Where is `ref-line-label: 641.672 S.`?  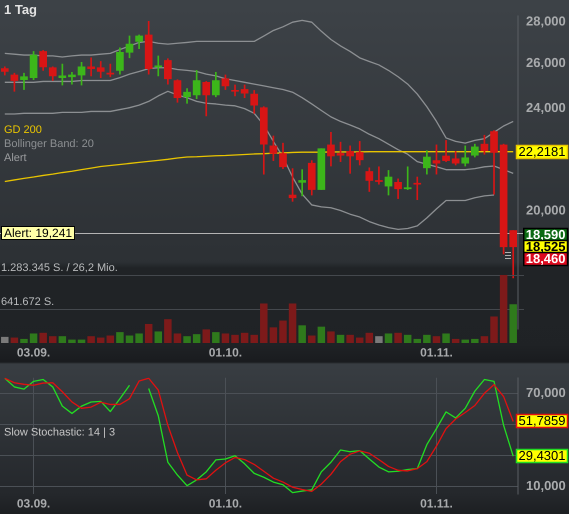
ref-line-label: 641.672 S. is located at coordinates (27, 302).